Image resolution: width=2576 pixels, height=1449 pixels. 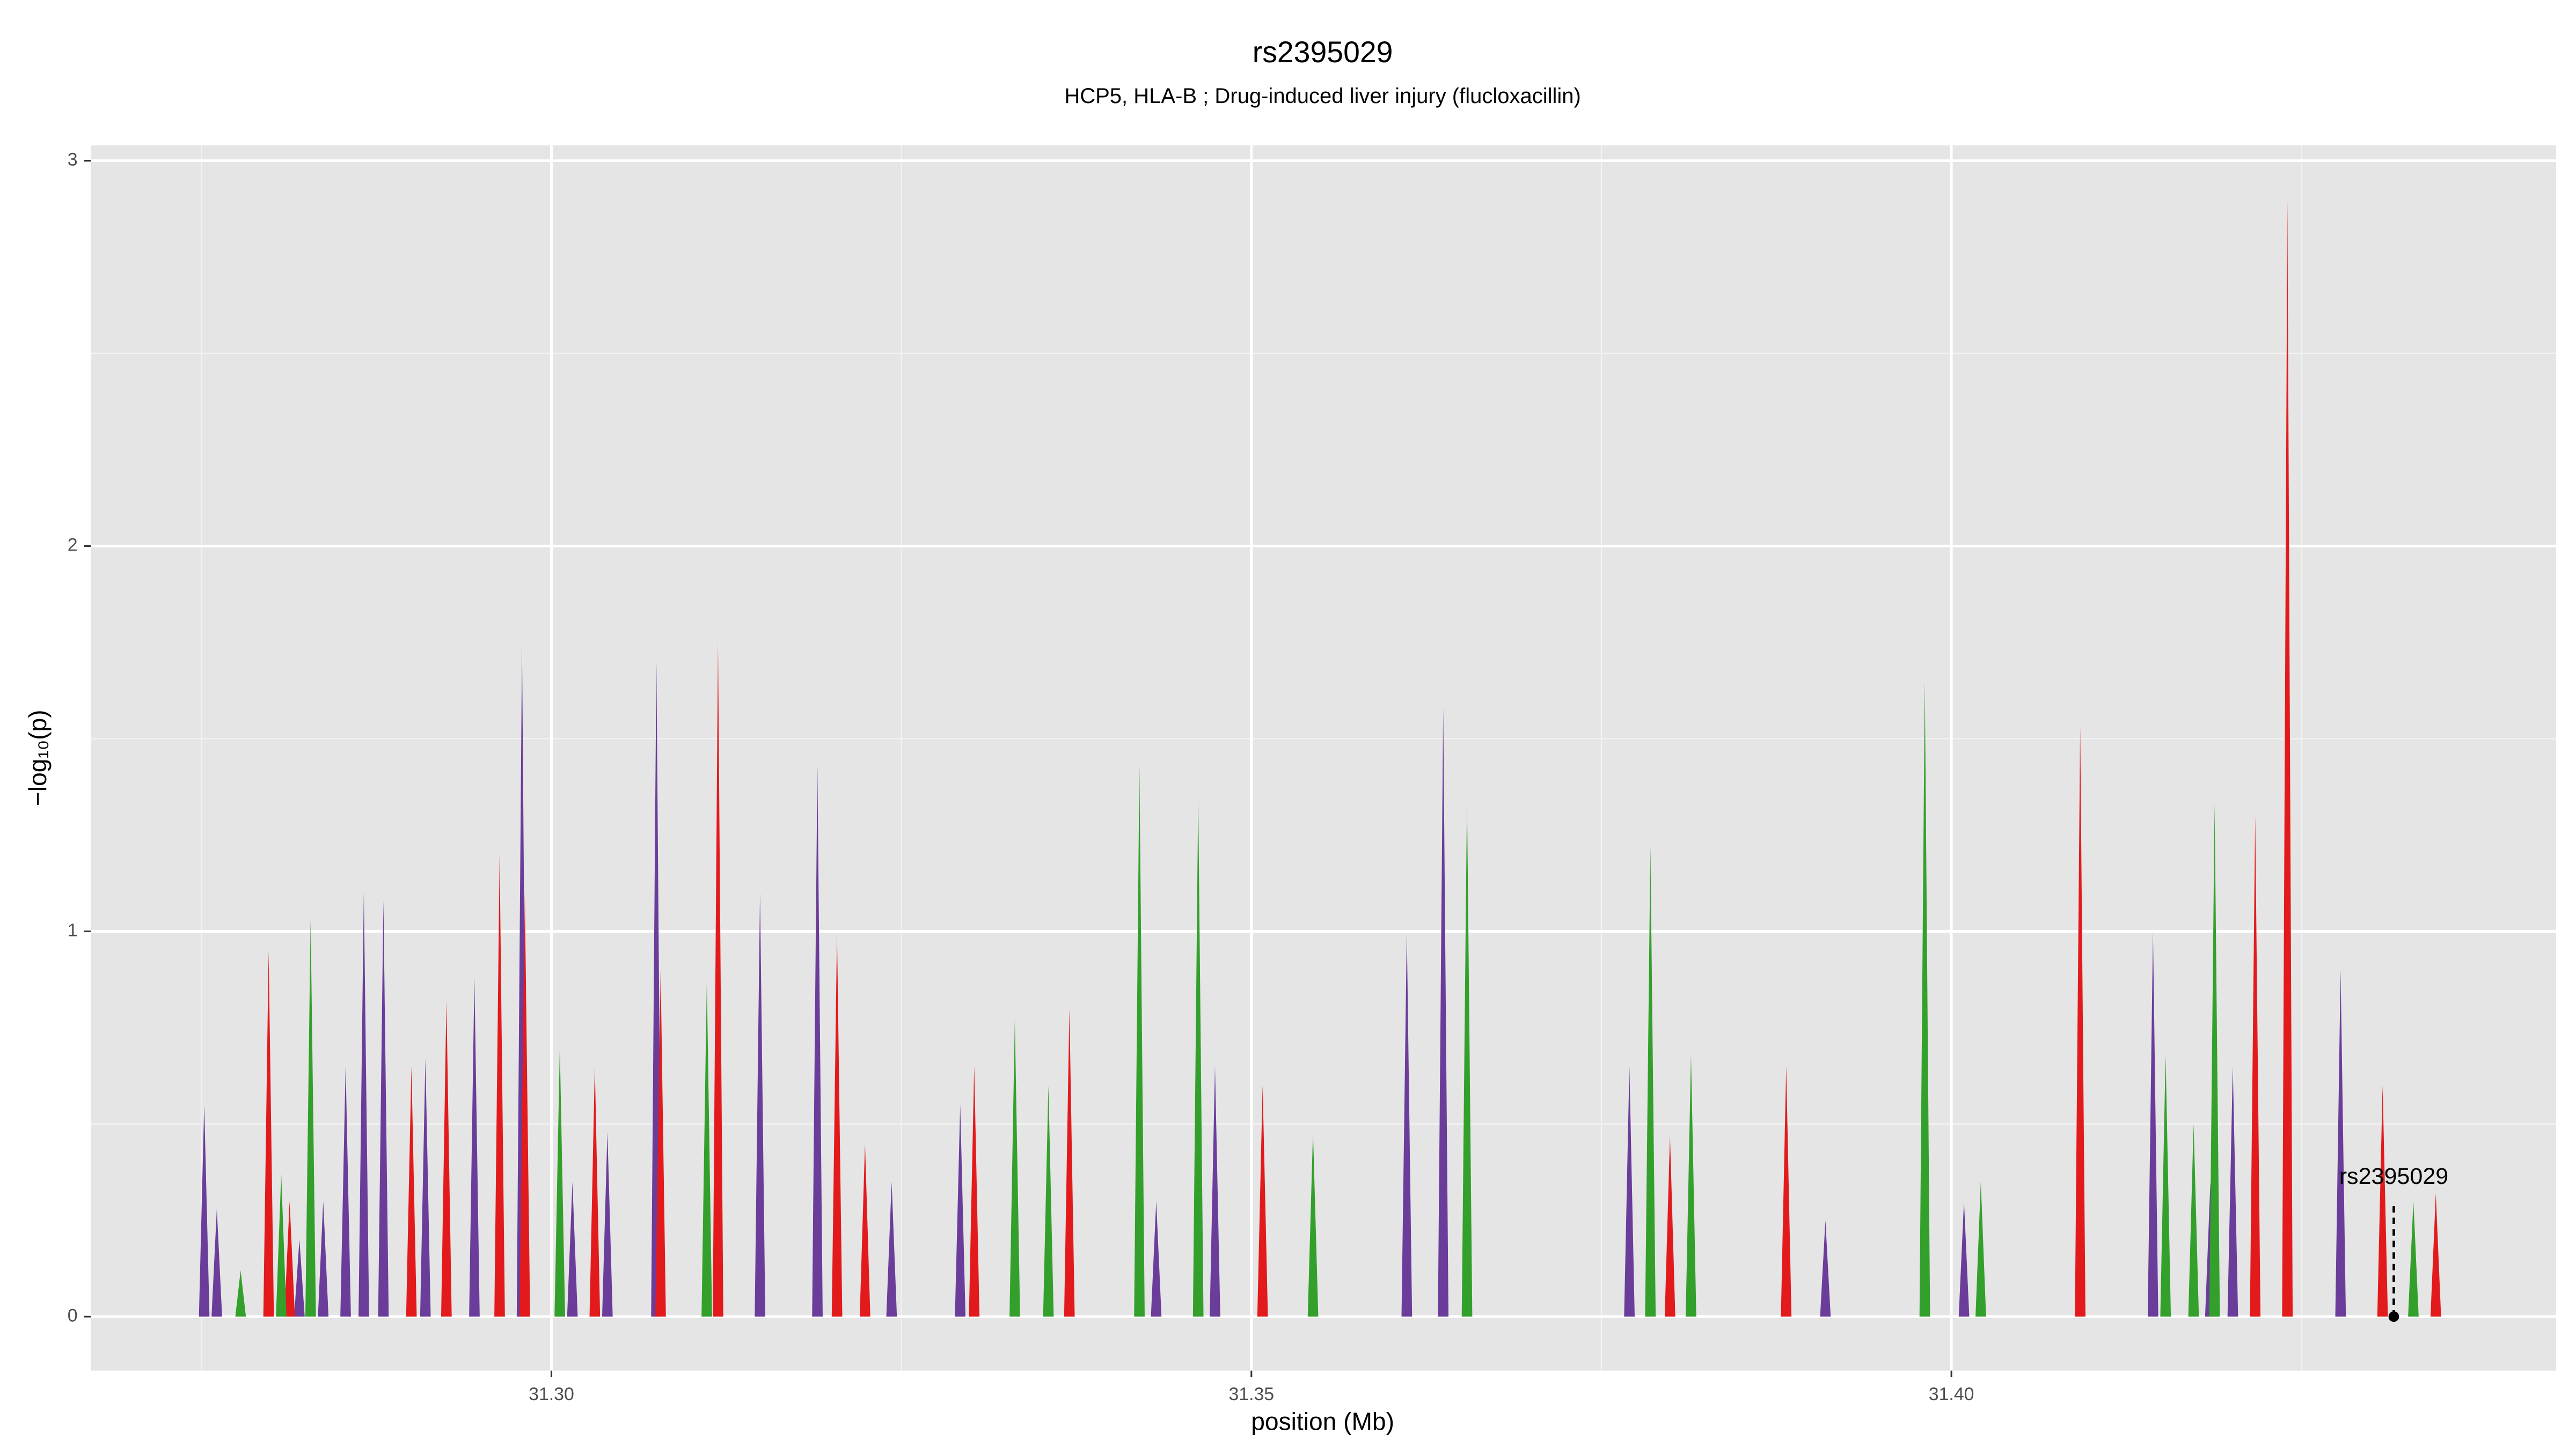 What do you see at coordinates (38, 757) in the screenshot?
I see `y-axis-title: −log₁₀(p)` at bounding box center [38, 757].